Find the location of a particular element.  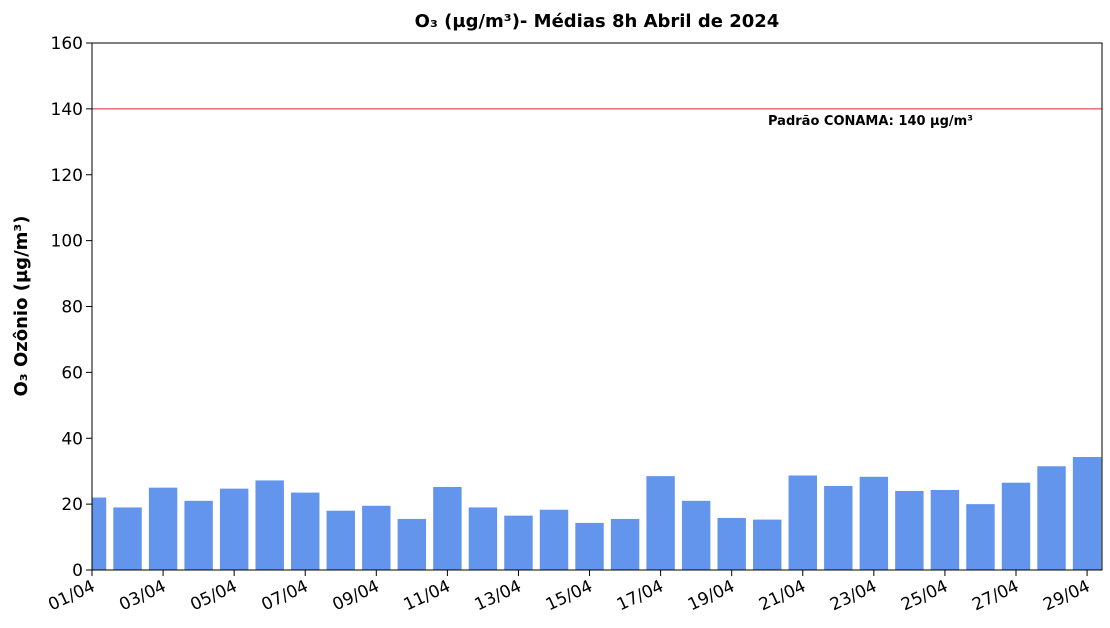

x-tick-label: 25/04 is located at coordinates (924, 595).